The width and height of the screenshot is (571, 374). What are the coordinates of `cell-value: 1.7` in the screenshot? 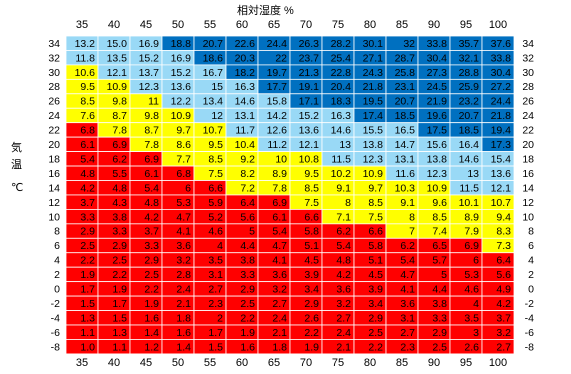 It's located at (87, 290).